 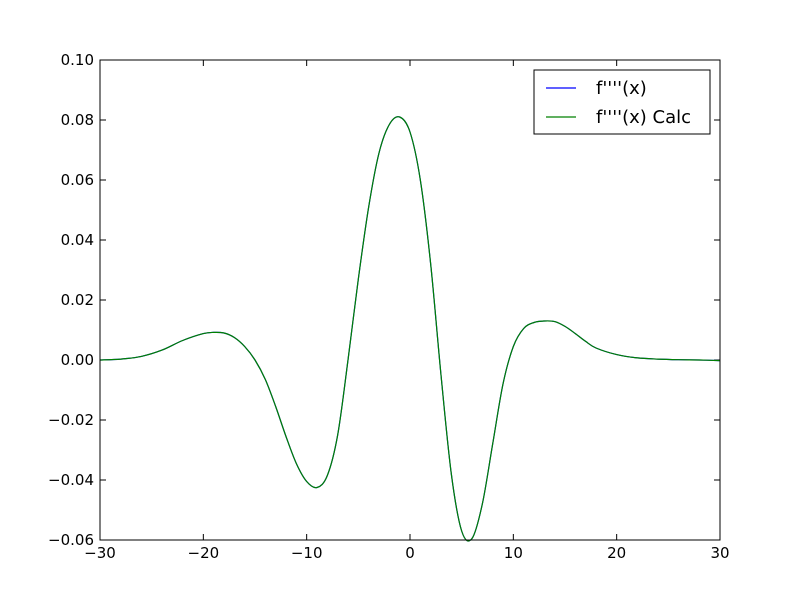 What do you see at coordinates (307, 553) in the screenshot?
I see `x-tick-label: −10` at bounding box center [307, 553].